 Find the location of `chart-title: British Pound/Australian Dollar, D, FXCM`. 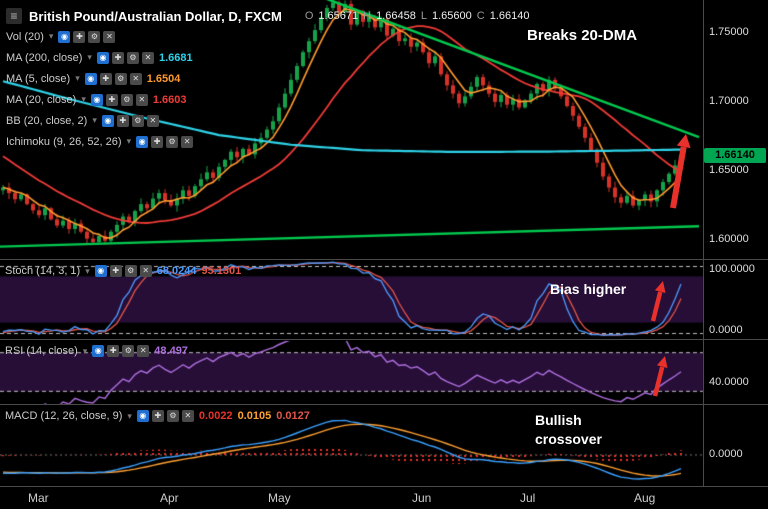

chart-title: British Pound/Australian Dollar, D, FXCM is located at coordinates (155, 16).